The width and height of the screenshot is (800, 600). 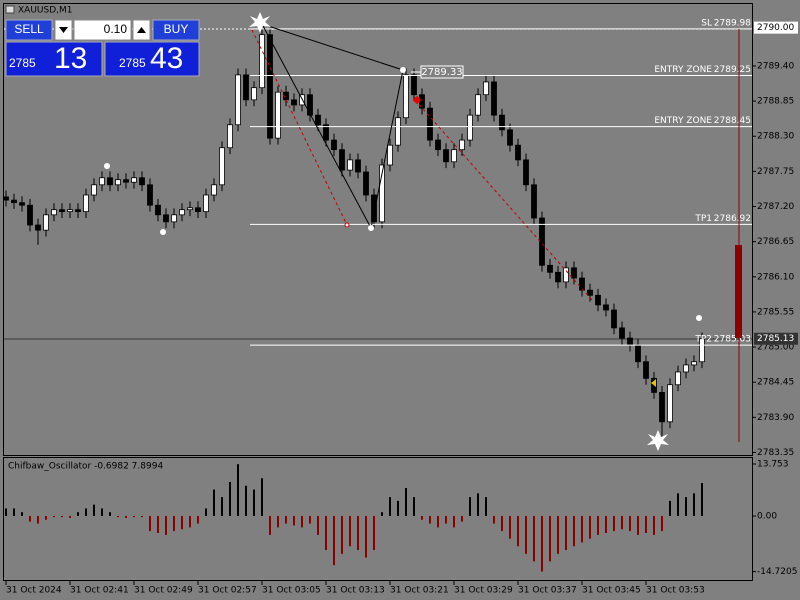 I want to click on lot-value: 0.10, so click(x=116, y=29).